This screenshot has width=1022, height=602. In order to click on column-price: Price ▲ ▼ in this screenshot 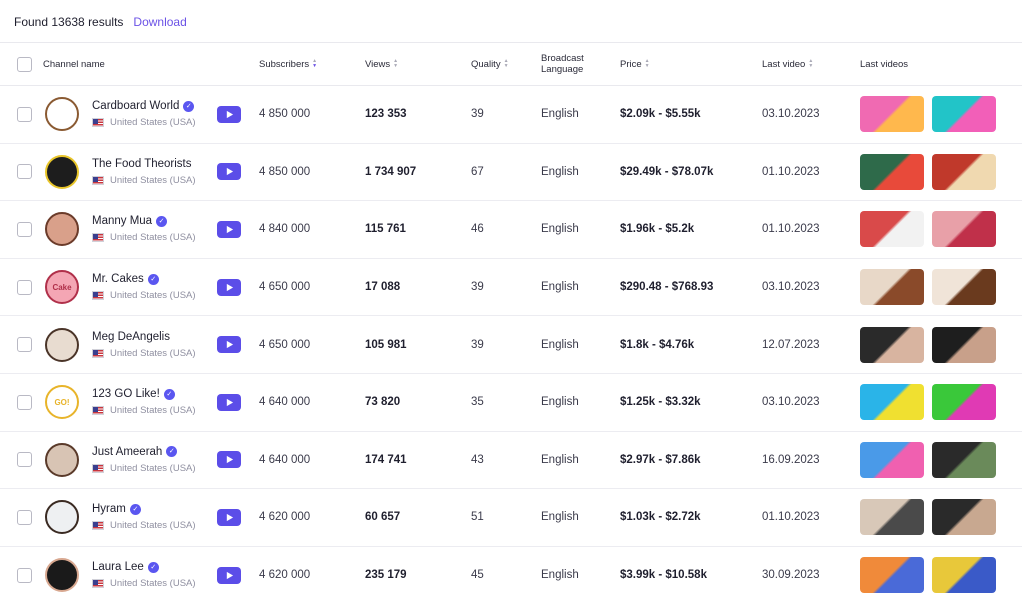, I will do `click(635, 64)`.